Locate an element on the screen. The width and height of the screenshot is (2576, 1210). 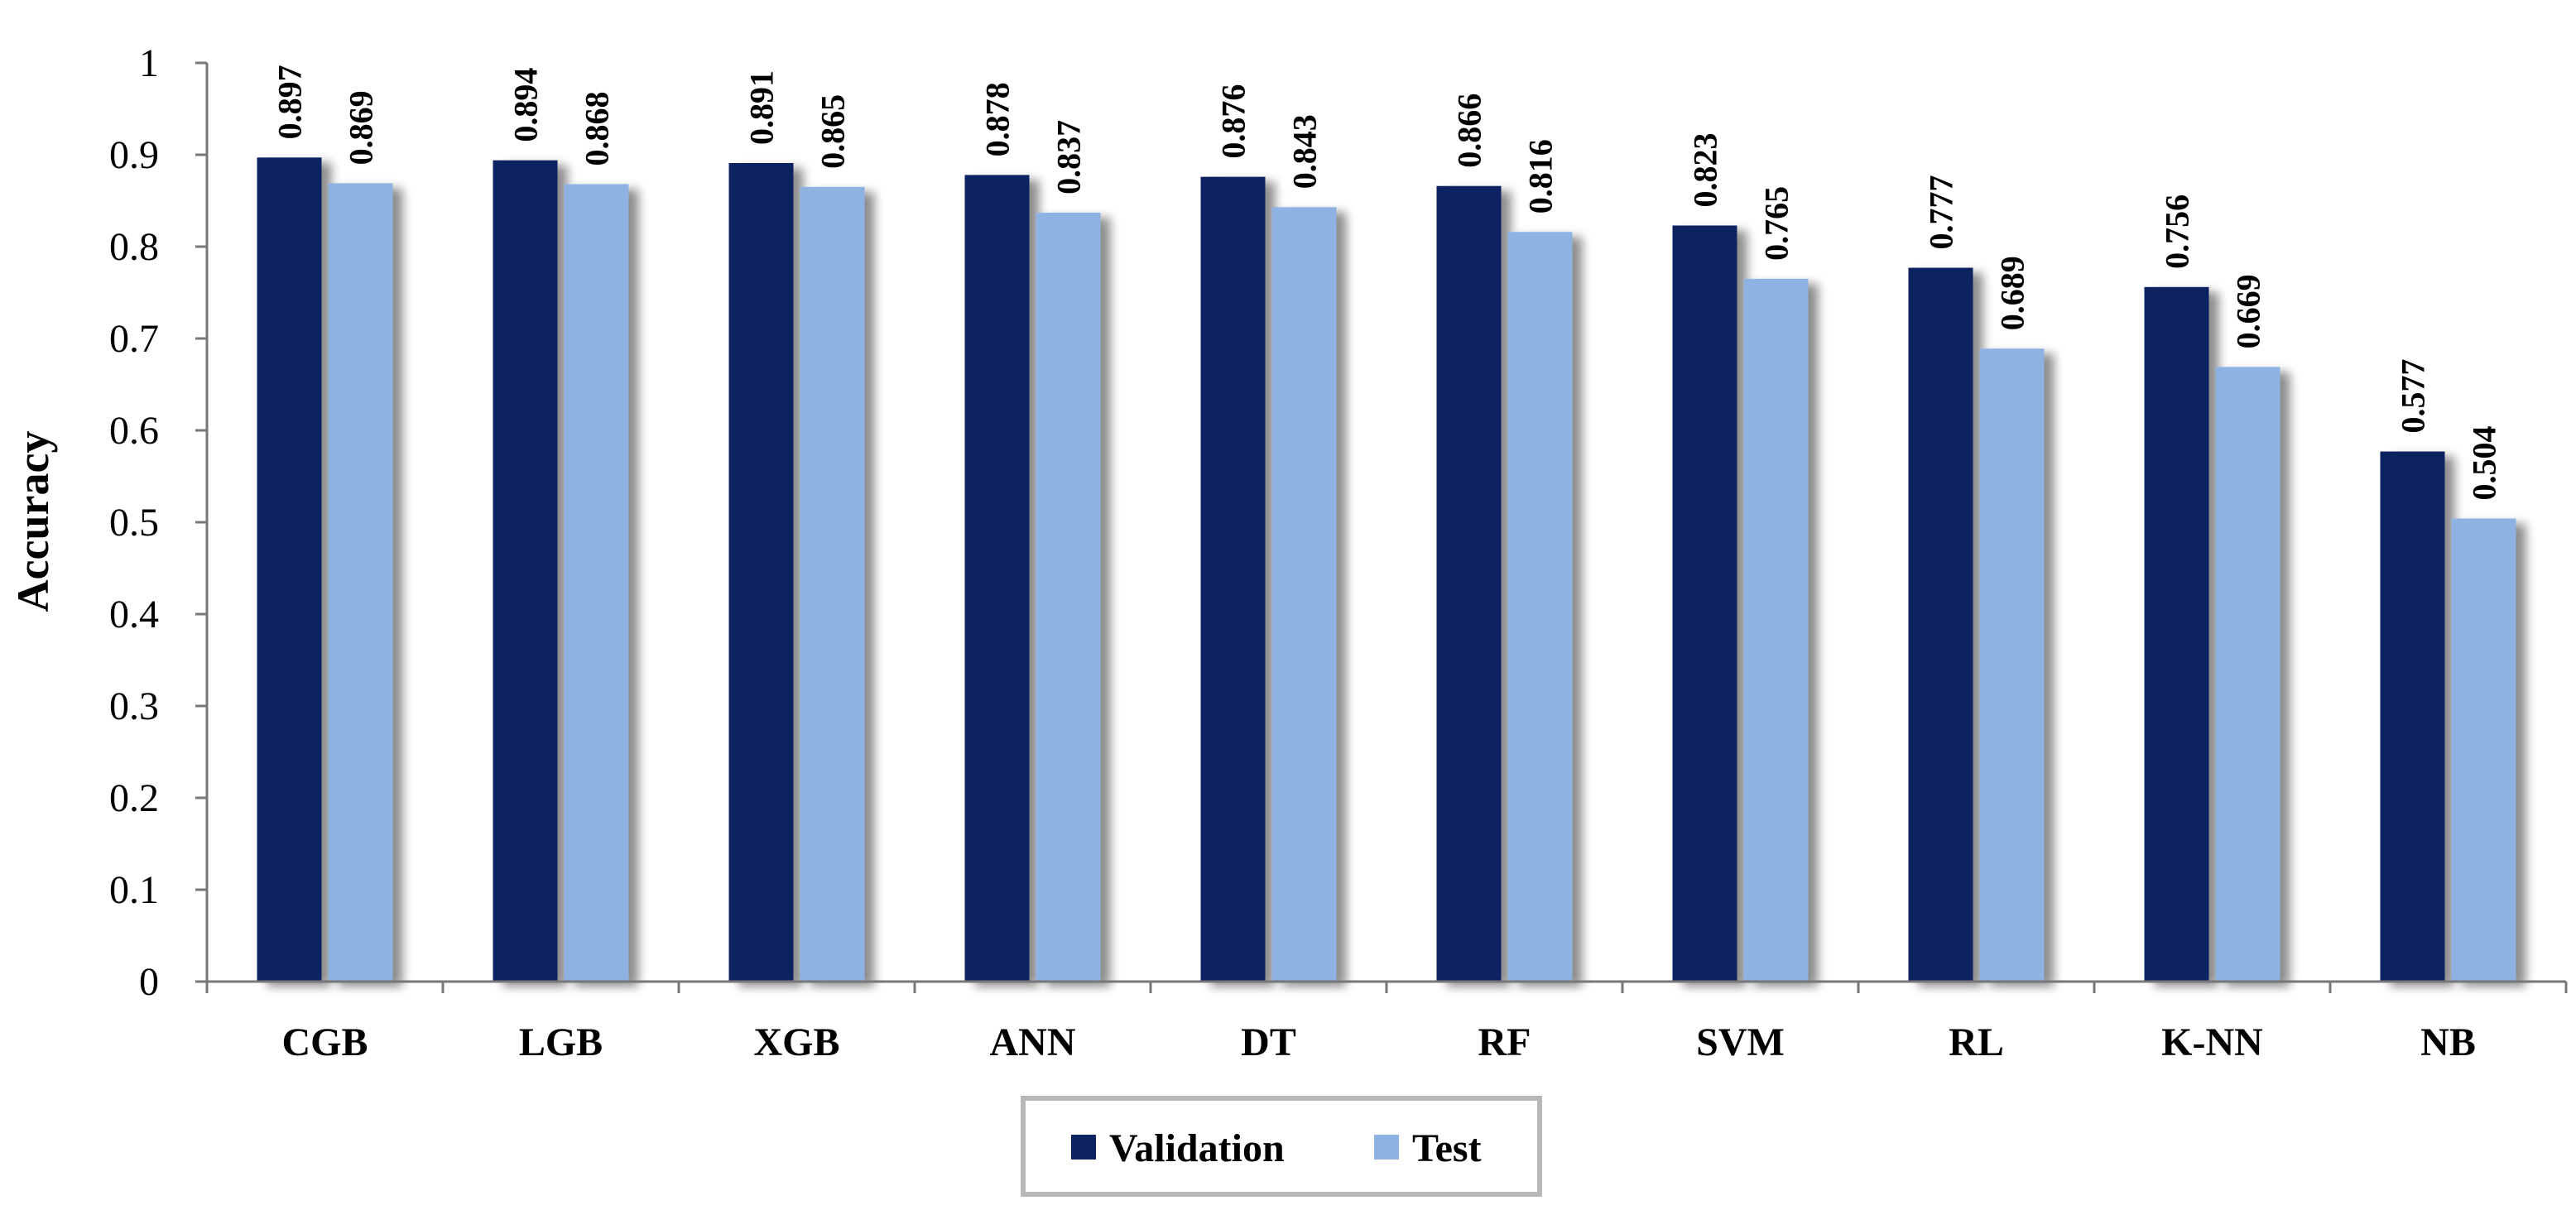
value-label-test-nb: 0.504 is located at coordinates (2484, 463).